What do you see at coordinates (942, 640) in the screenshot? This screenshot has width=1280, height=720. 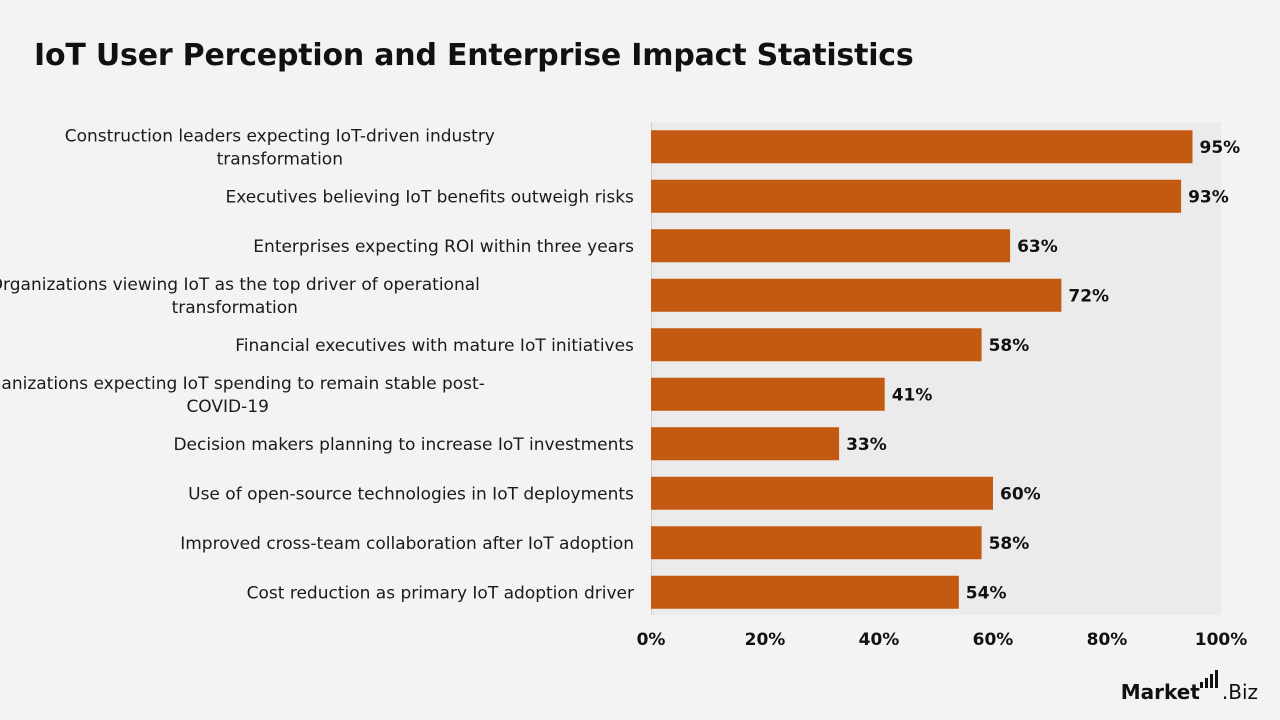 I see `x-axis-ticks: 0% 20% 40% 60% 80% 100%` at bounding box center [942, 640].